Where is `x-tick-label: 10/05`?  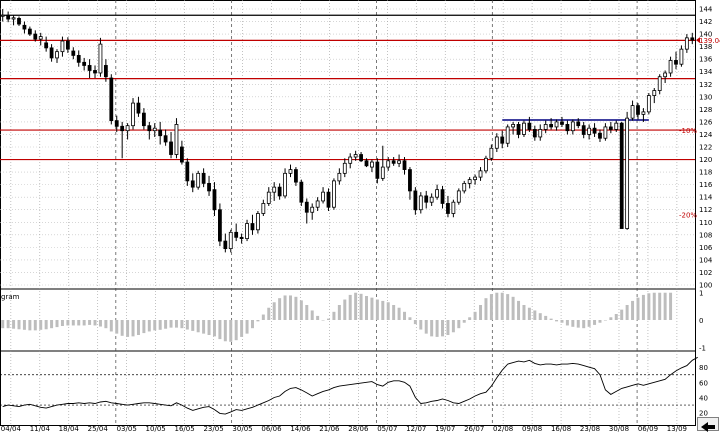
x-tick-label: 10/05 is located at coordinates (156, 429).